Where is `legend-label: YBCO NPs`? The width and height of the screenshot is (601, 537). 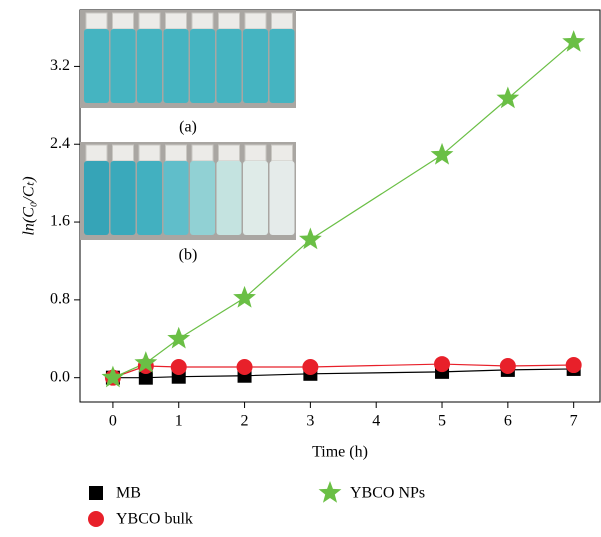
legend-label: YBCO NPs is located at coordinates (387, 493).